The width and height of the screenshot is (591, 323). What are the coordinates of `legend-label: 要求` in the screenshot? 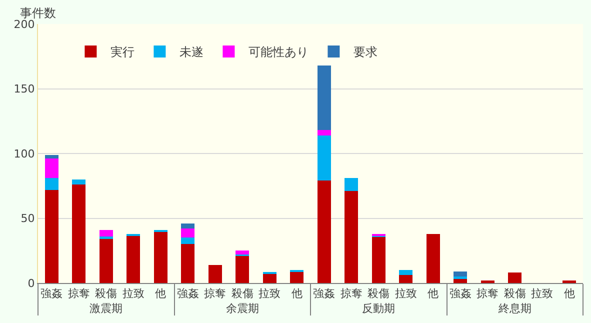 It's located at (366, 52).